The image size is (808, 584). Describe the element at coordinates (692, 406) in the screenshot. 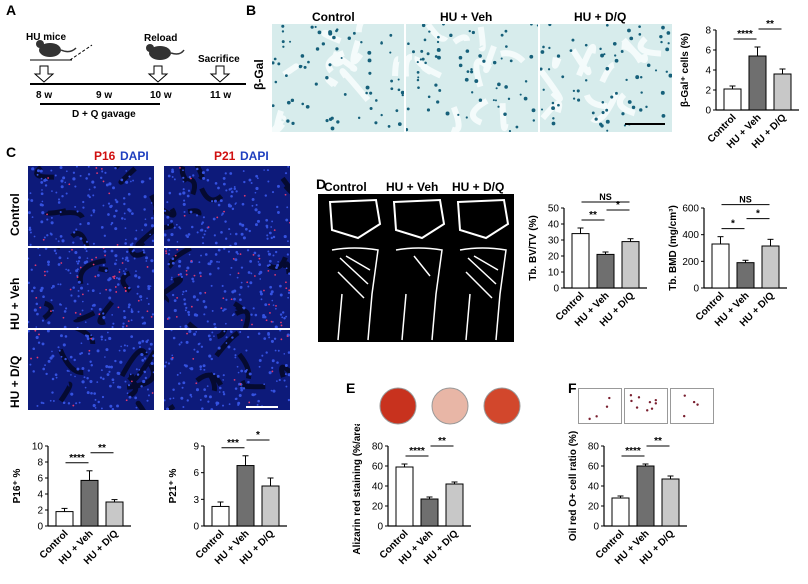

I see `oil-red-image-hu-dq` at that location.